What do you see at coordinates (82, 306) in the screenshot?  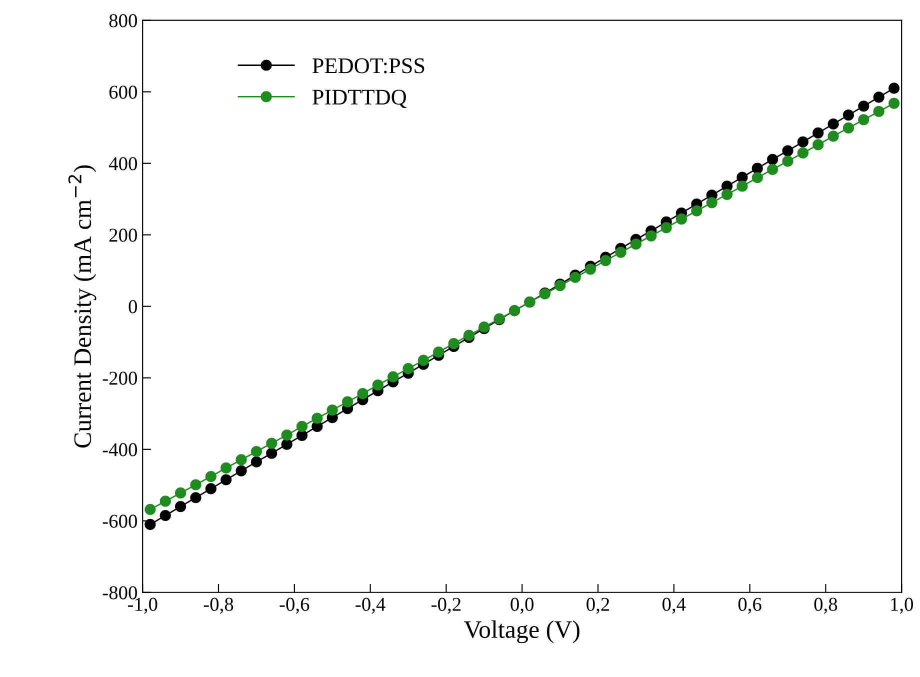 I see `y-axis-title: Current Density (mA cm$^{−2}$)` at bounding box center [82, 306].